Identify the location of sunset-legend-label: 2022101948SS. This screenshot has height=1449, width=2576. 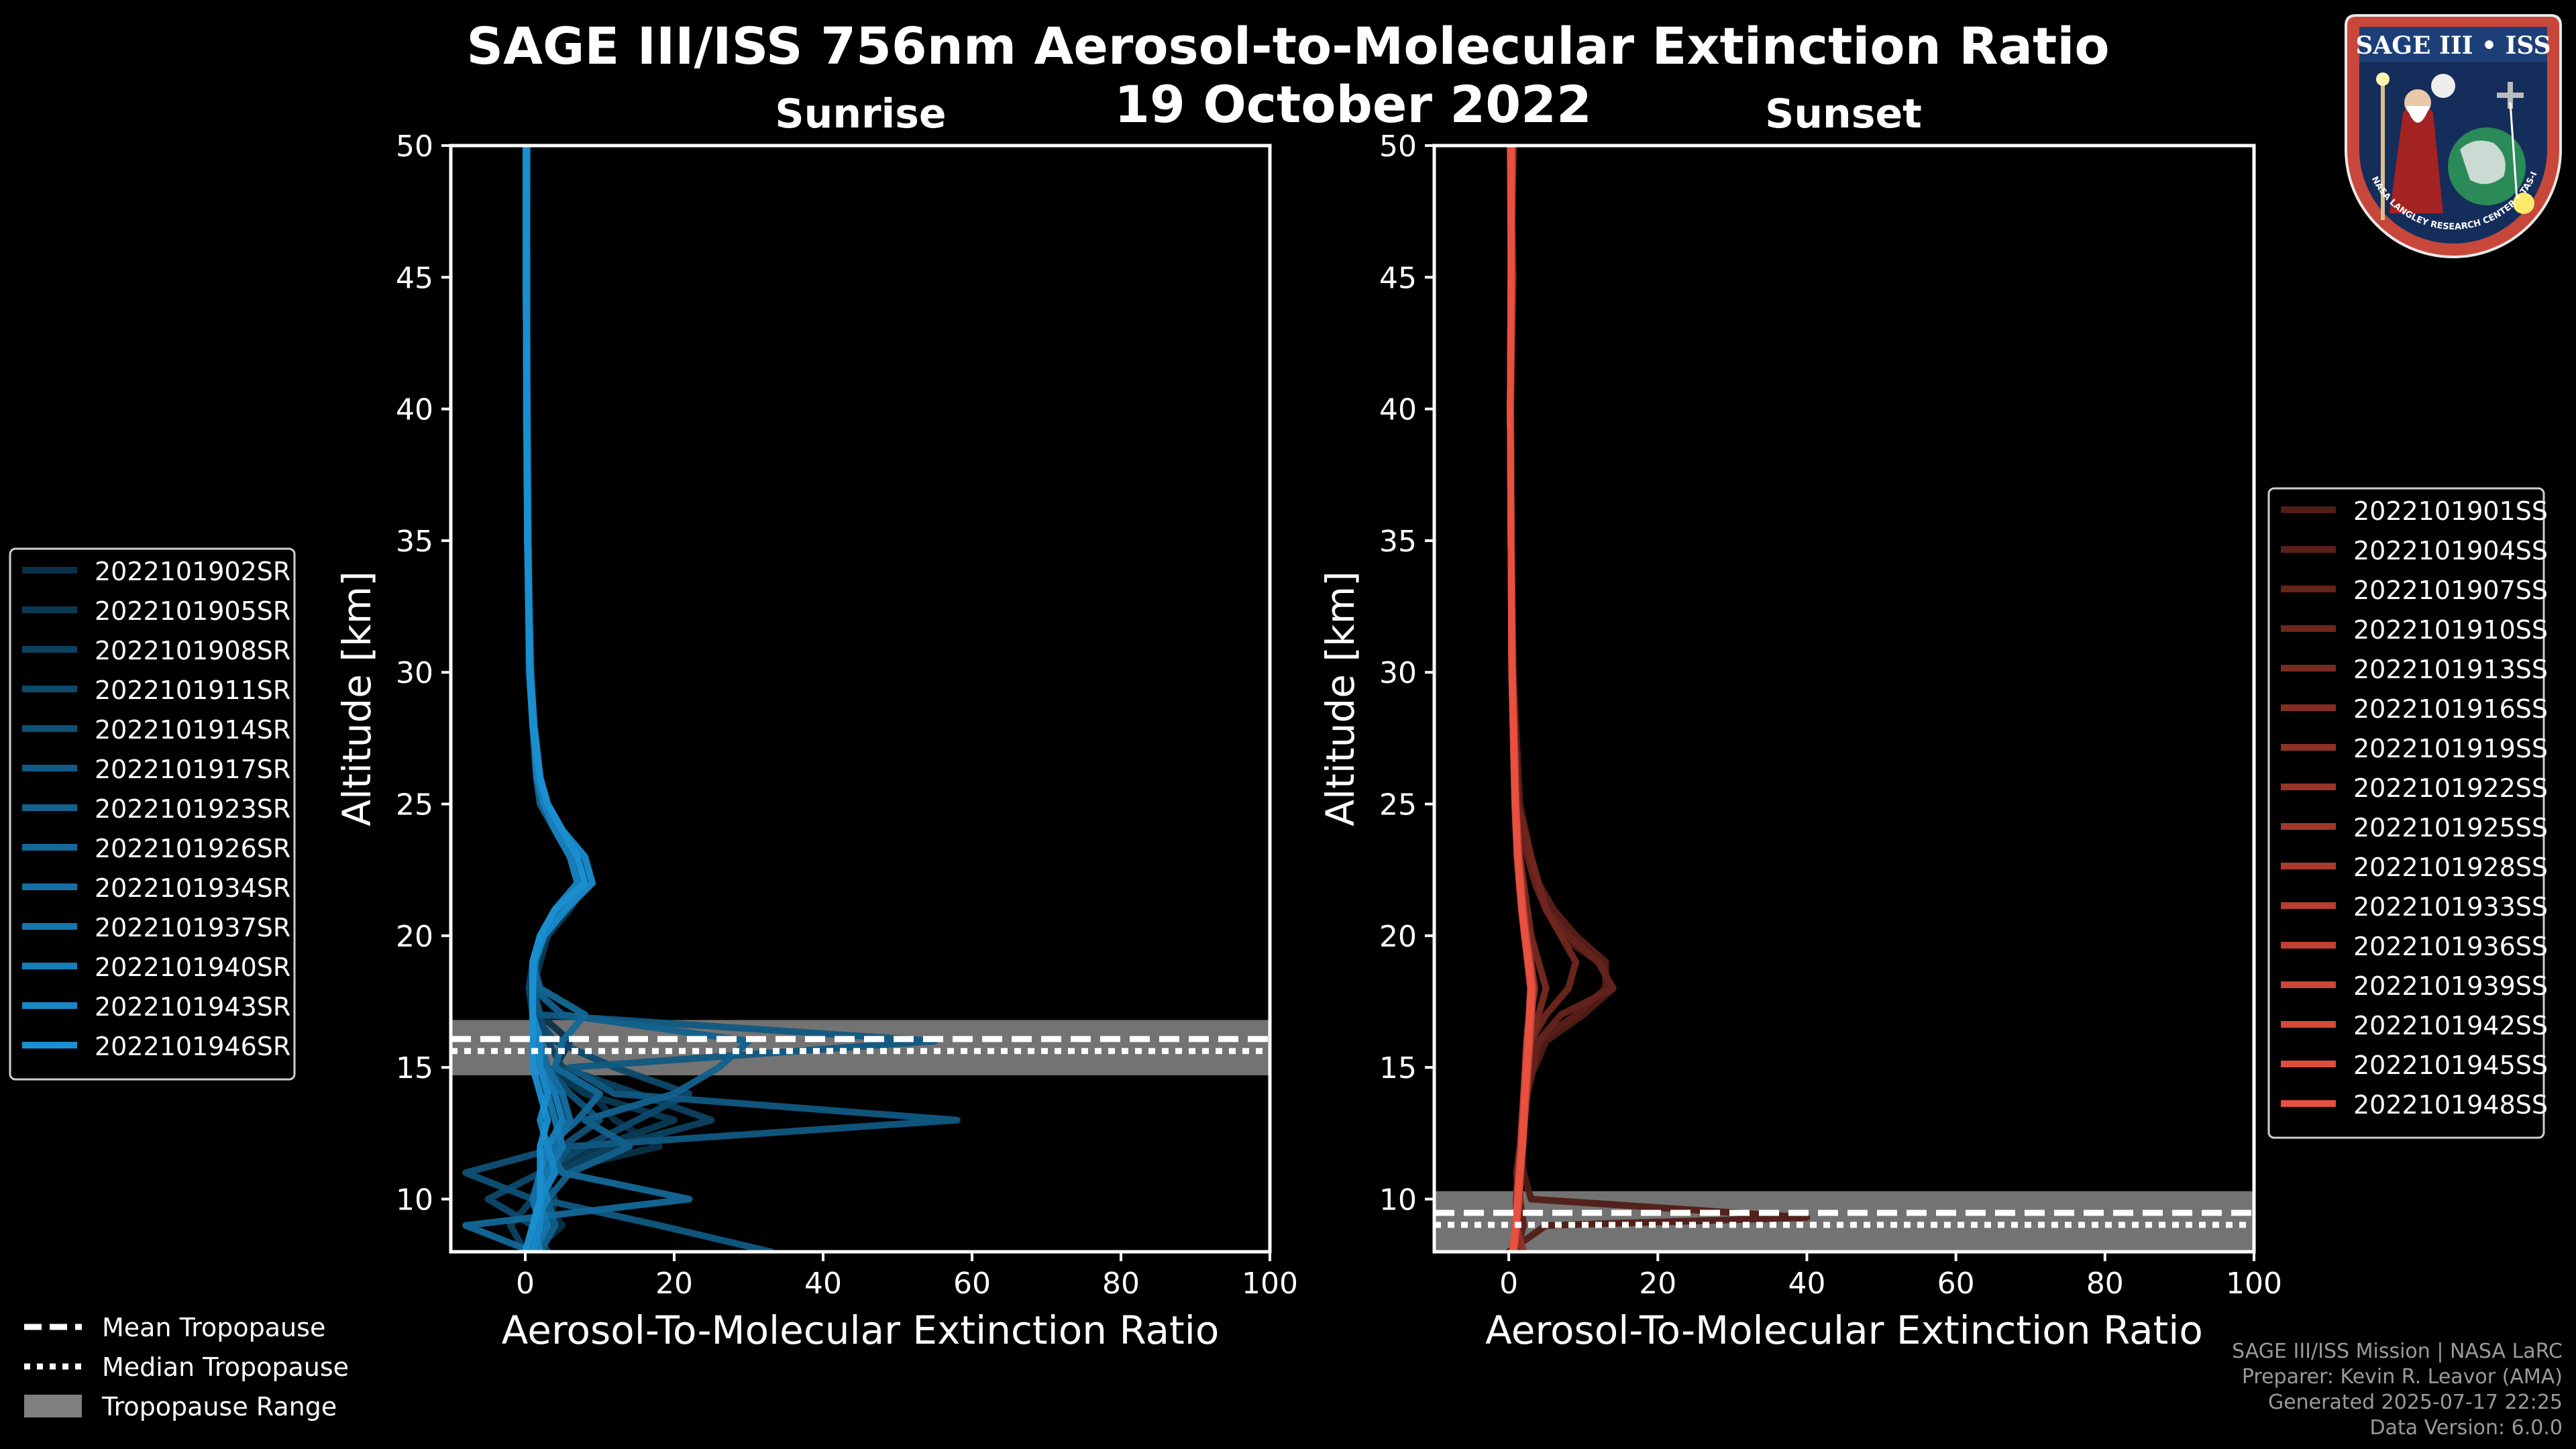
(2450, 1105).